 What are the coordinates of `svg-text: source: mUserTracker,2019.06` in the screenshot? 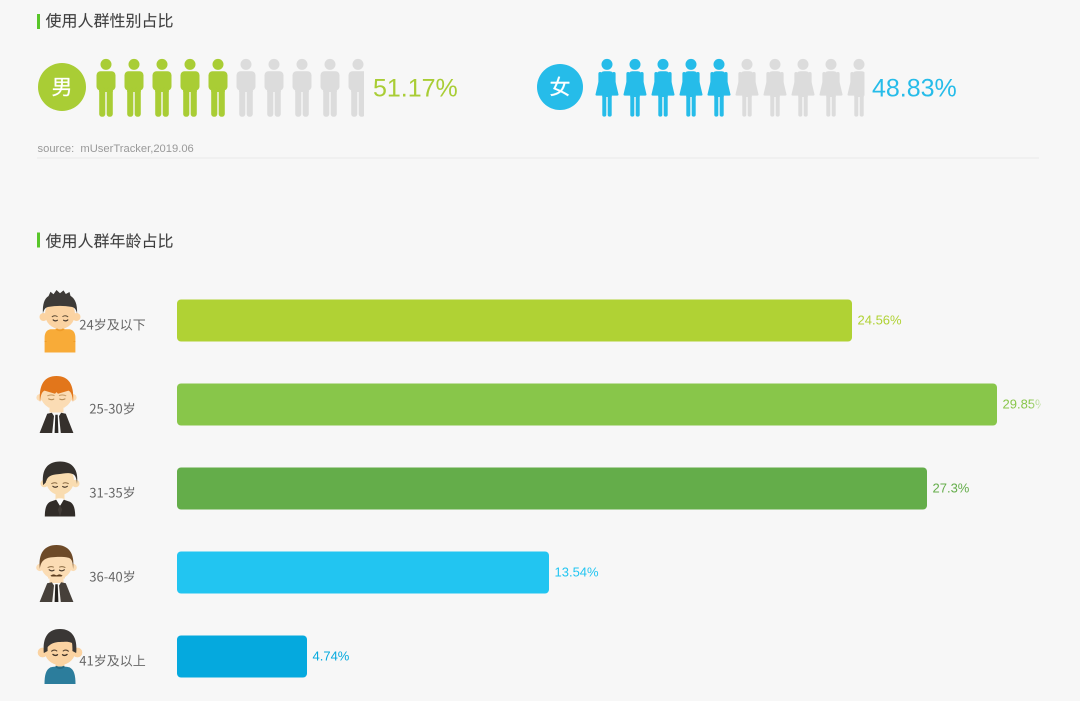 It's located at (116, 149).